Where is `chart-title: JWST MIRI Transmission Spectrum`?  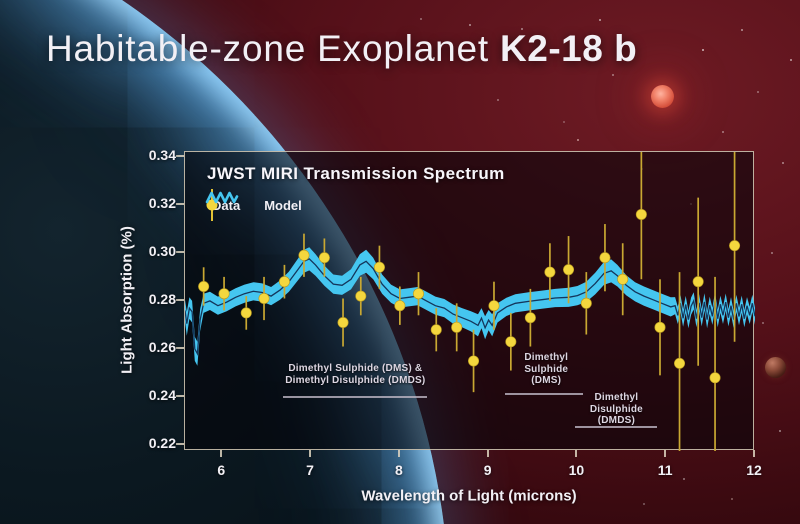 chart-title: JWST MIRI Transmission Spectrum is located at coordinates (356, 173).